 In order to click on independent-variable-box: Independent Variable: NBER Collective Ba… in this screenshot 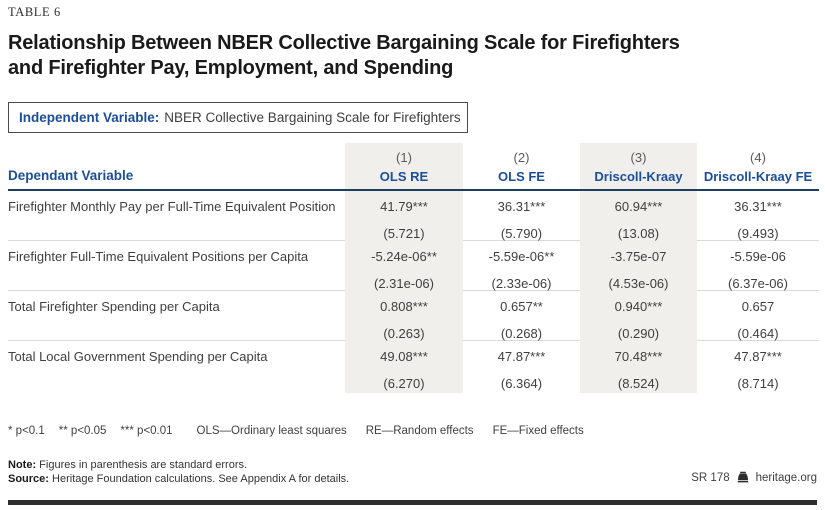, I will do `click(238, 117)`.